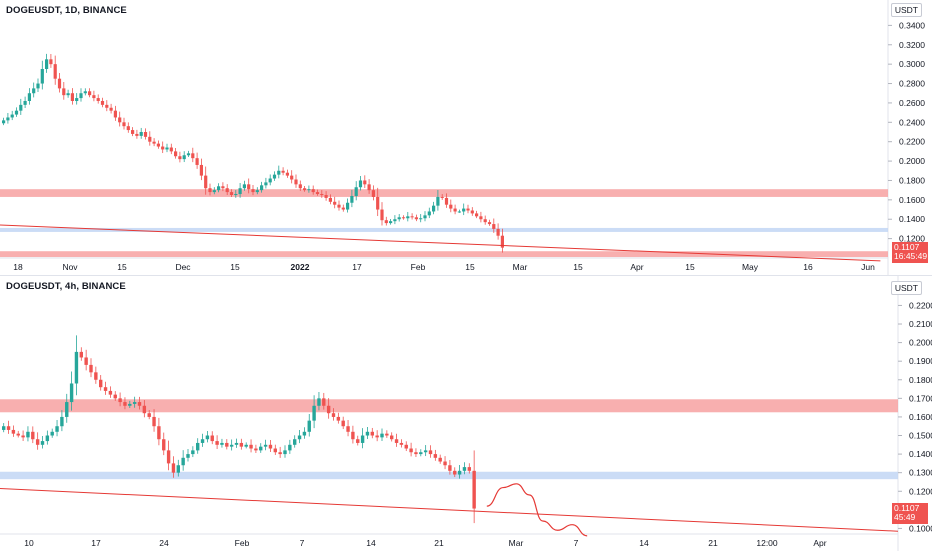 The height and width of the screenshot is (551, 932). Describe the element at coordinates (906, 10) in the screenshot. I see `daily-unit-badge: USDT` at that location.